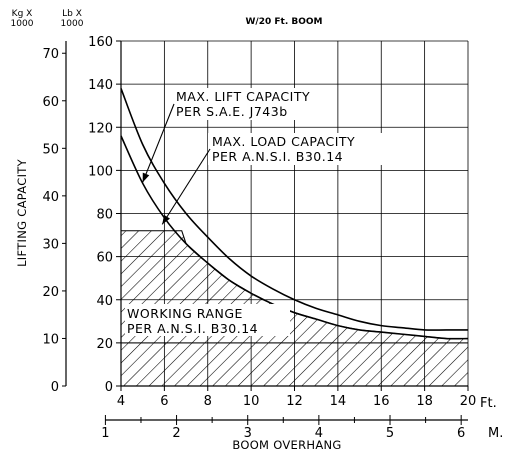  I want to click on y-tick-label-lb-100: 100, so click(100, 171).